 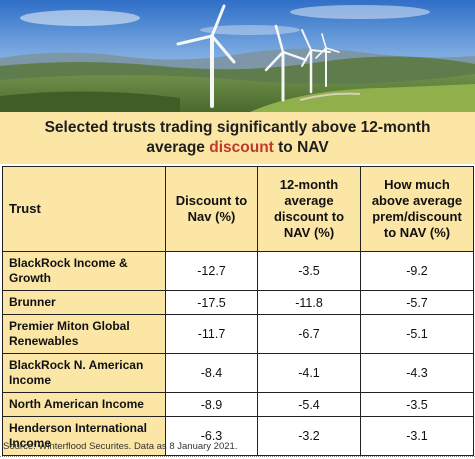 I want to click on title-line-2-pre: average, so click(x=178, y=147).